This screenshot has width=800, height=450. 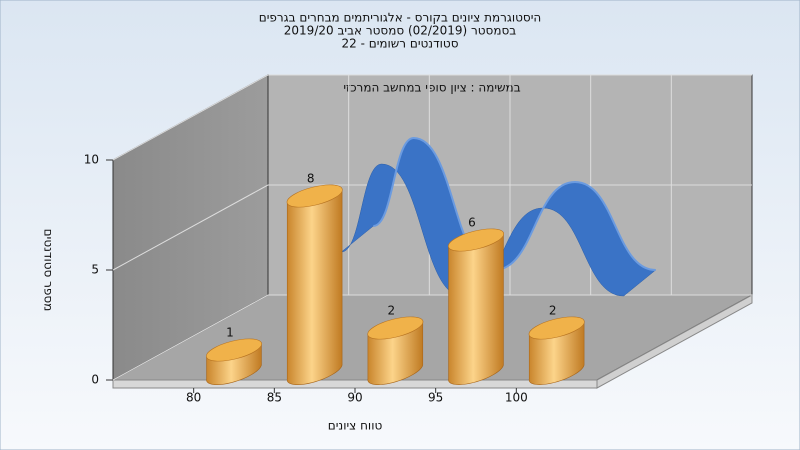 I want to click on y-tick-label: 10, so click(x=91, y=160).